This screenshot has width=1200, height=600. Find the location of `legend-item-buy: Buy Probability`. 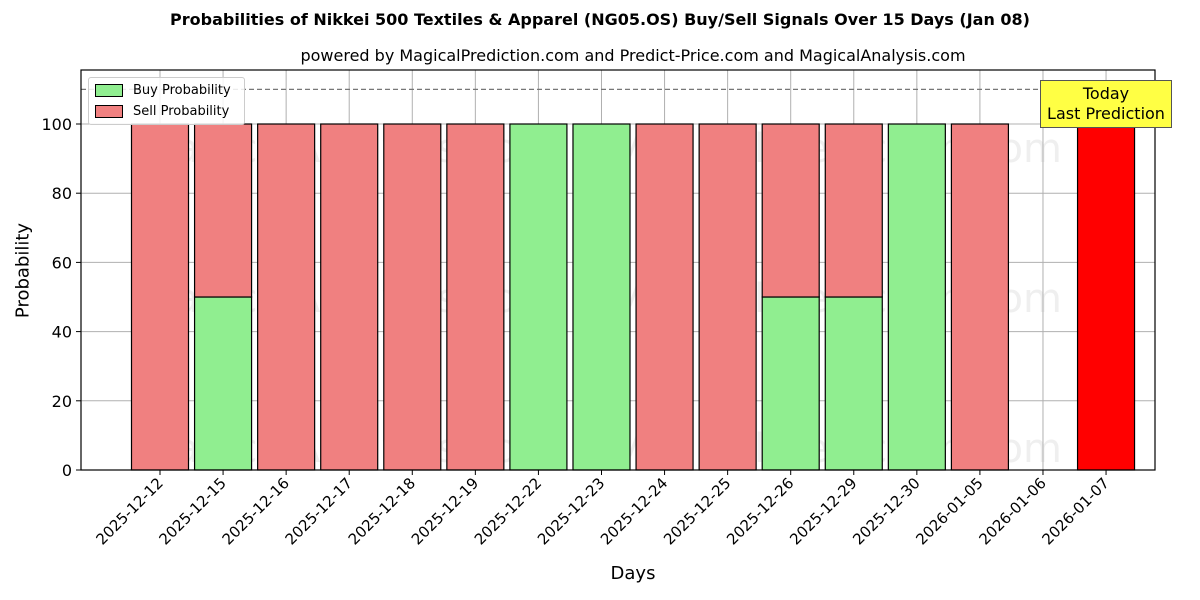

legend-item-buy: Buy Probability is located at coordinates (163, 90).